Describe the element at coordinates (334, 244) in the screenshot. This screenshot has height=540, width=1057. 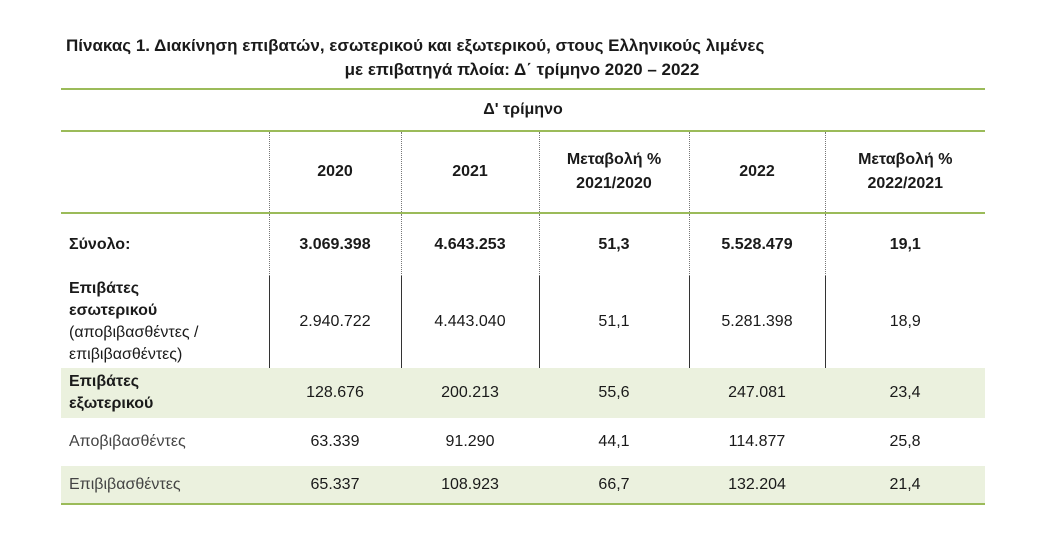
I see `cell-total-2020: 3.069.398` at that location.